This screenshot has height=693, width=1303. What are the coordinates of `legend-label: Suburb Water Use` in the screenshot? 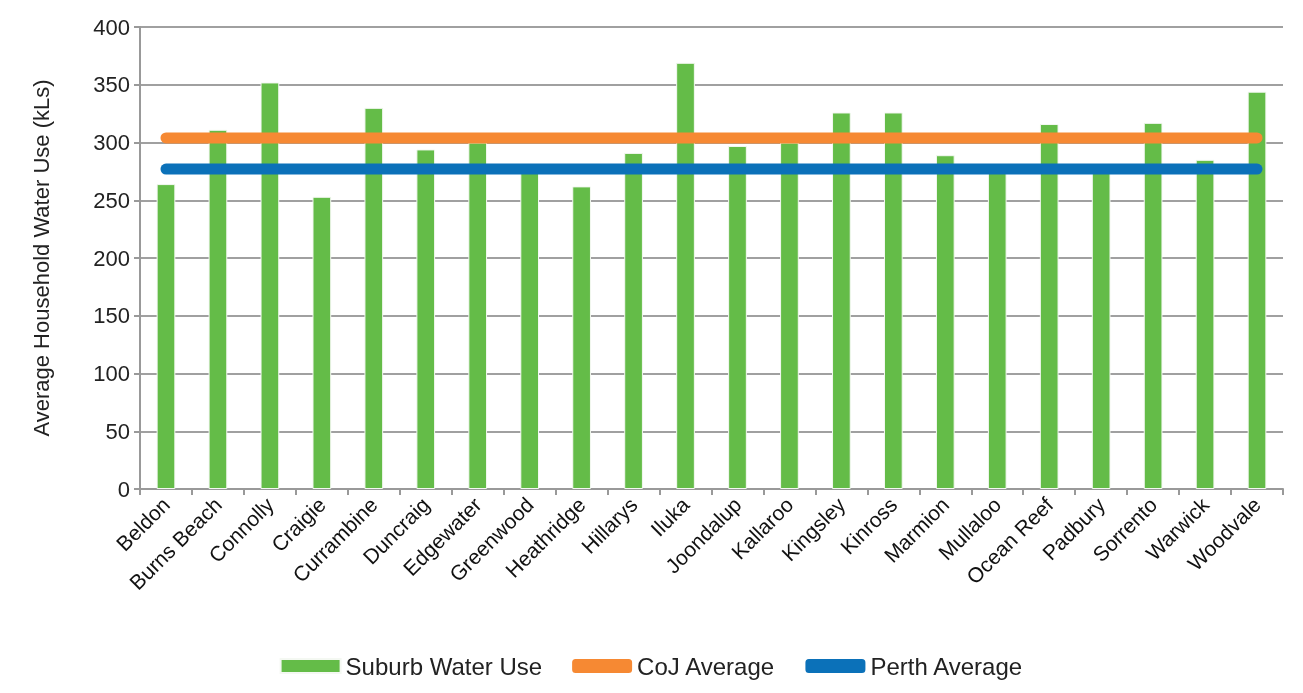 It's located at (444, 666).